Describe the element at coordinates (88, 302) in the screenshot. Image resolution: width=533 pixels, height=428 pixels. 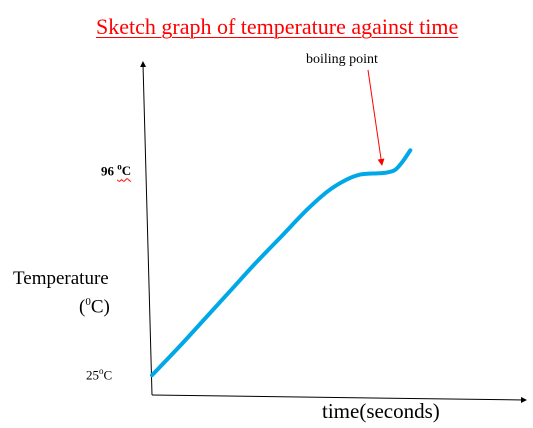
I see `y-unit-sup: 0` at that location.